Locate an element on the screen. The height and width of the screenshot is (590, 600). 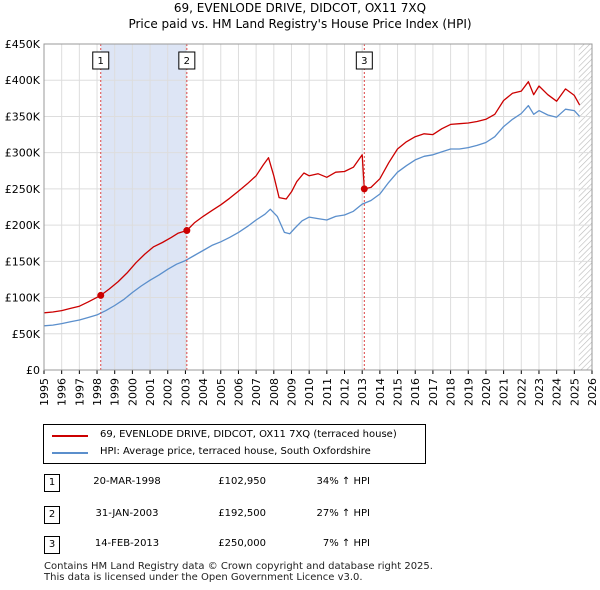
sale-label-number: 3 is located at coordinates (364, 61).